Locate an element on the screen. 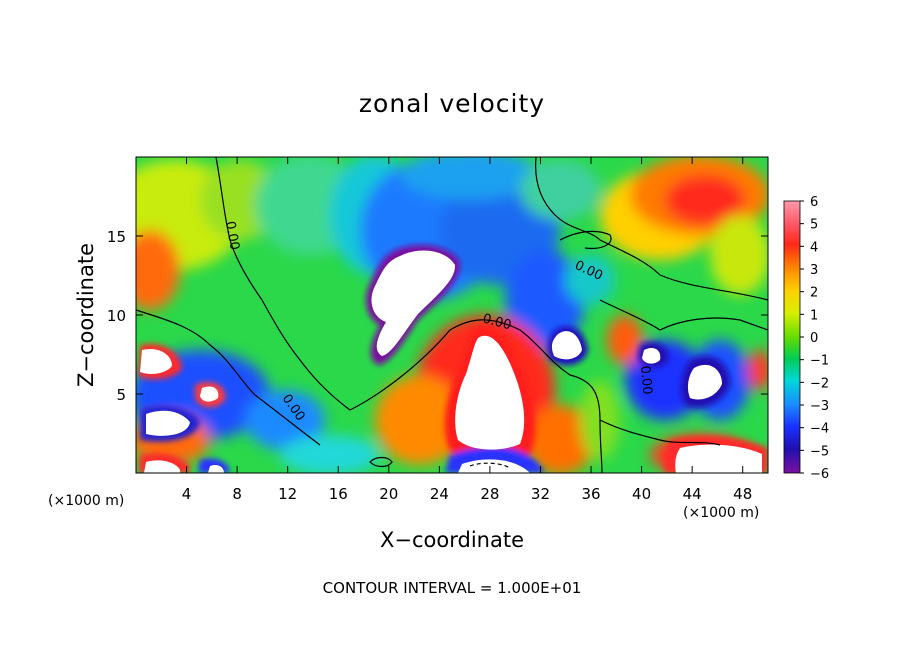 This screenshot has width=904, height=654. x-tick-label: 44 is located at coordinates (692, 494).